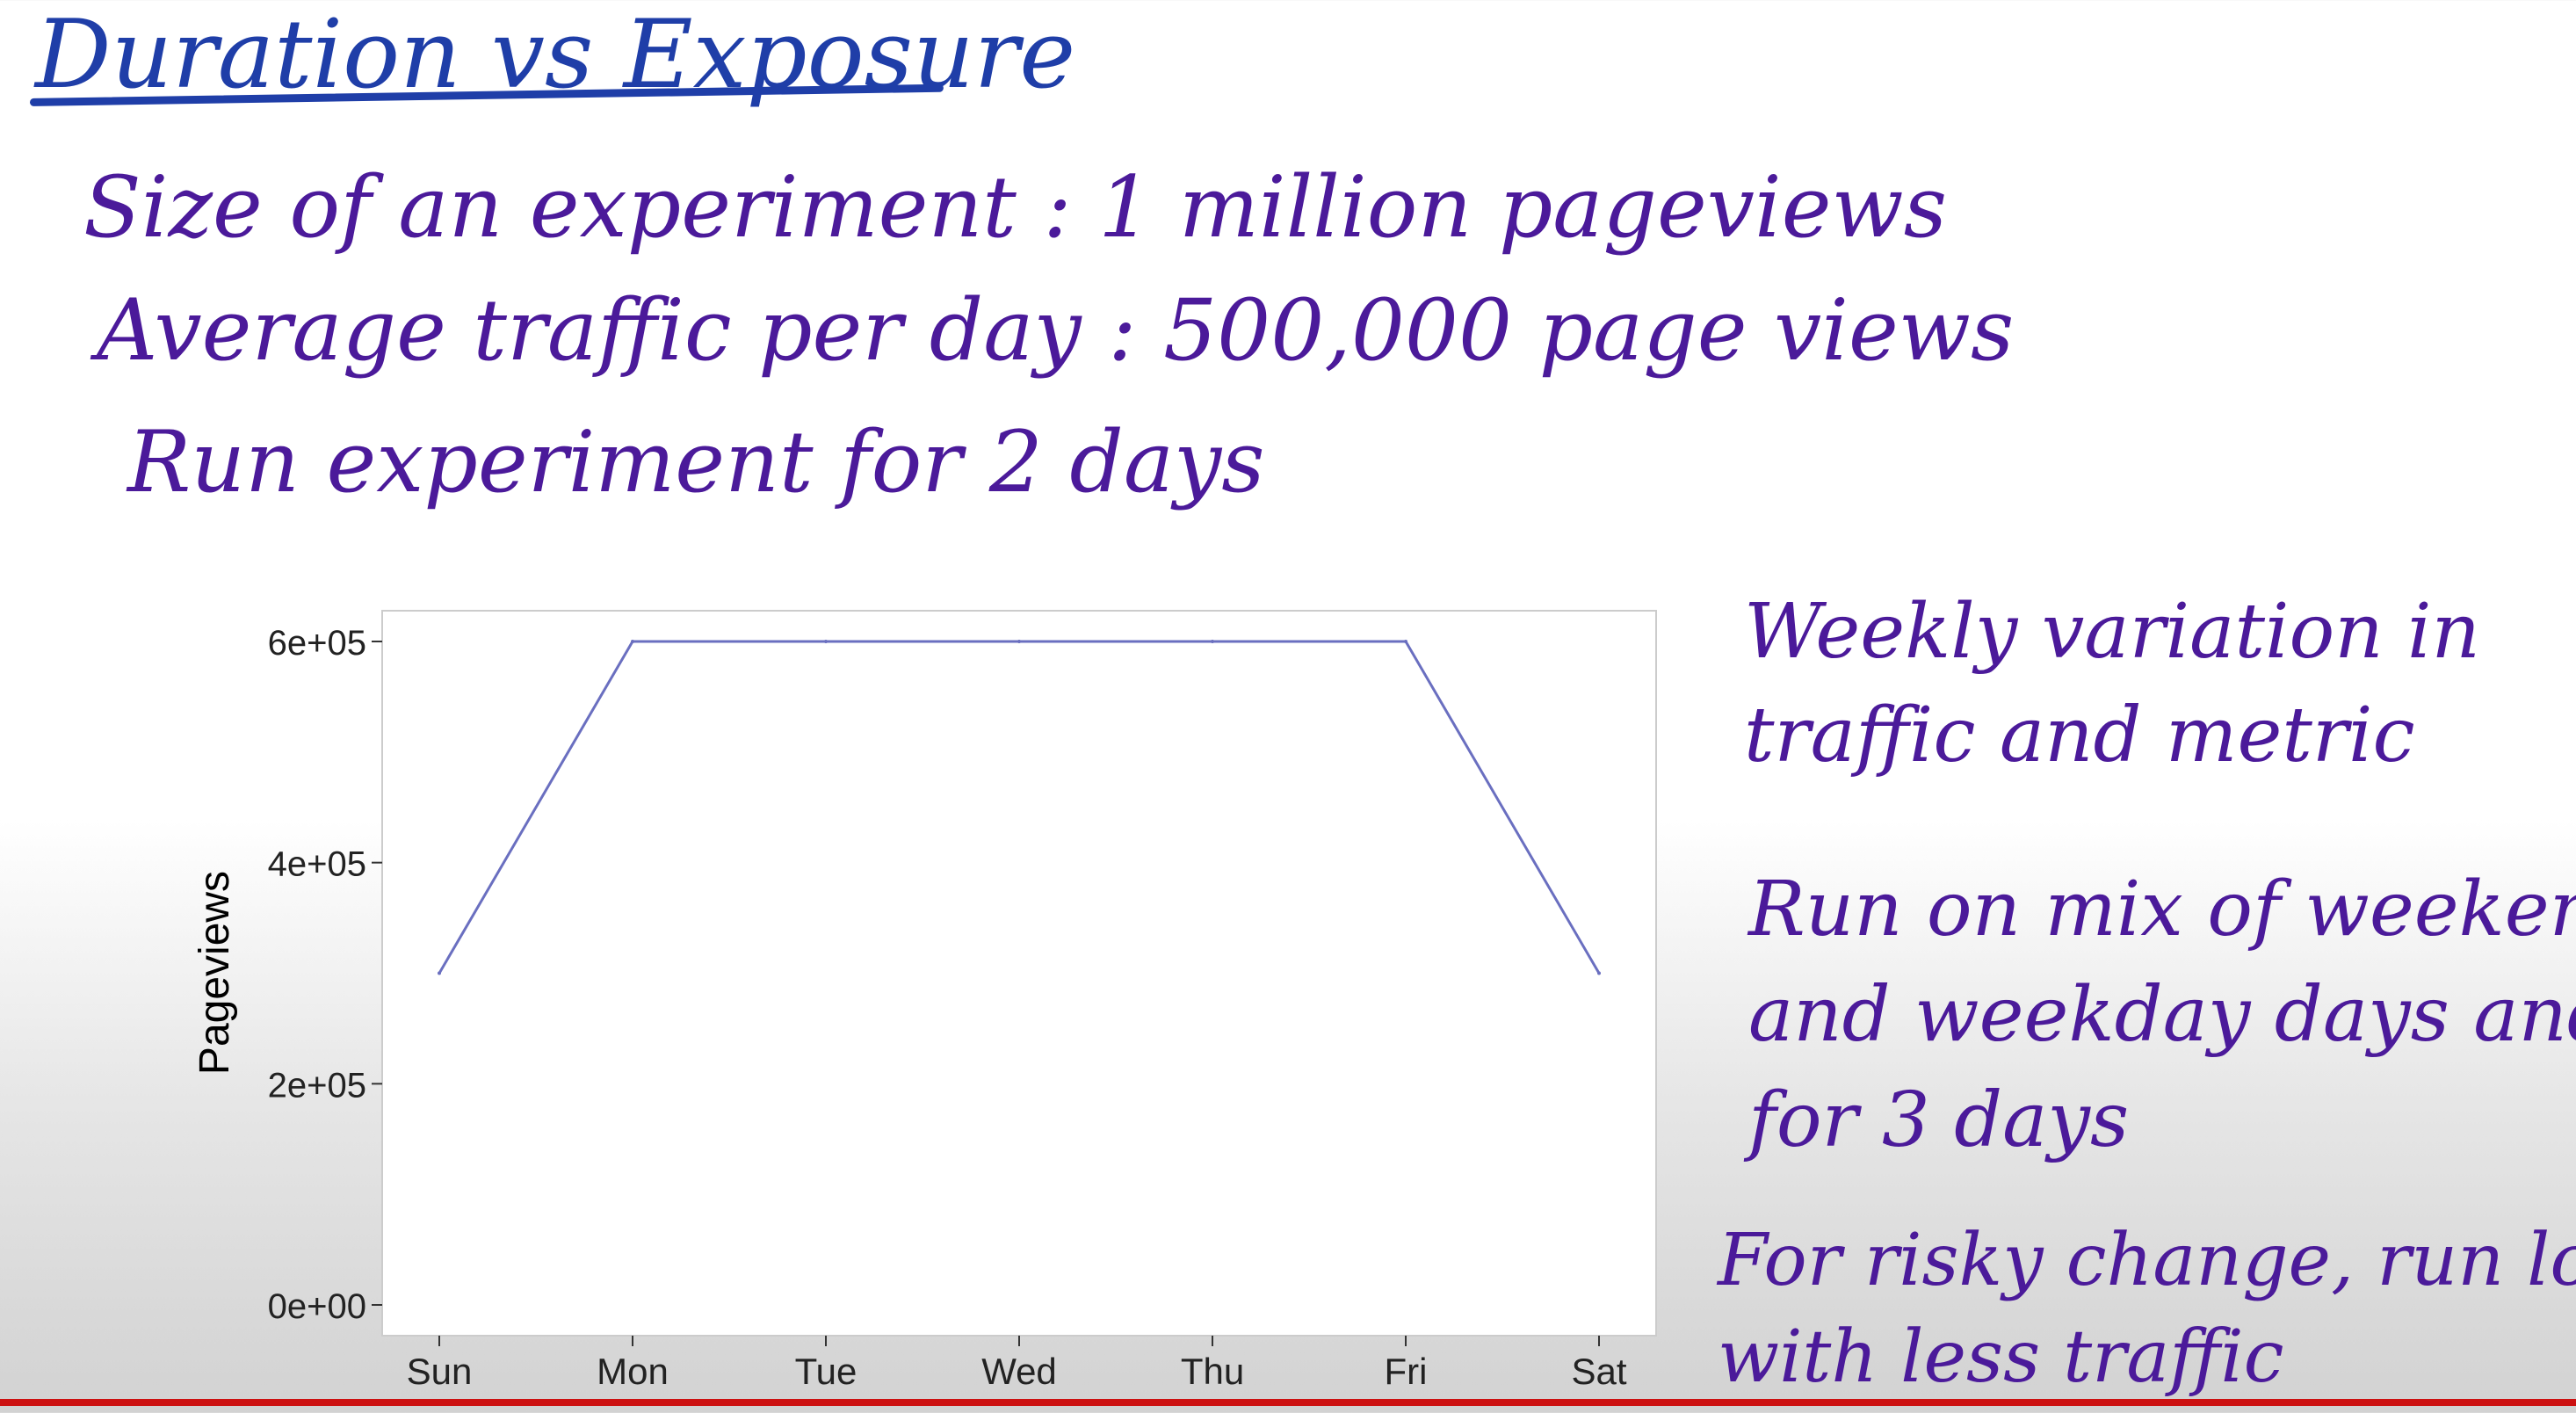 This screenshot has height=1413, width=2576. I want to click on x-tick-label: Wed, so click(1019, 1371).